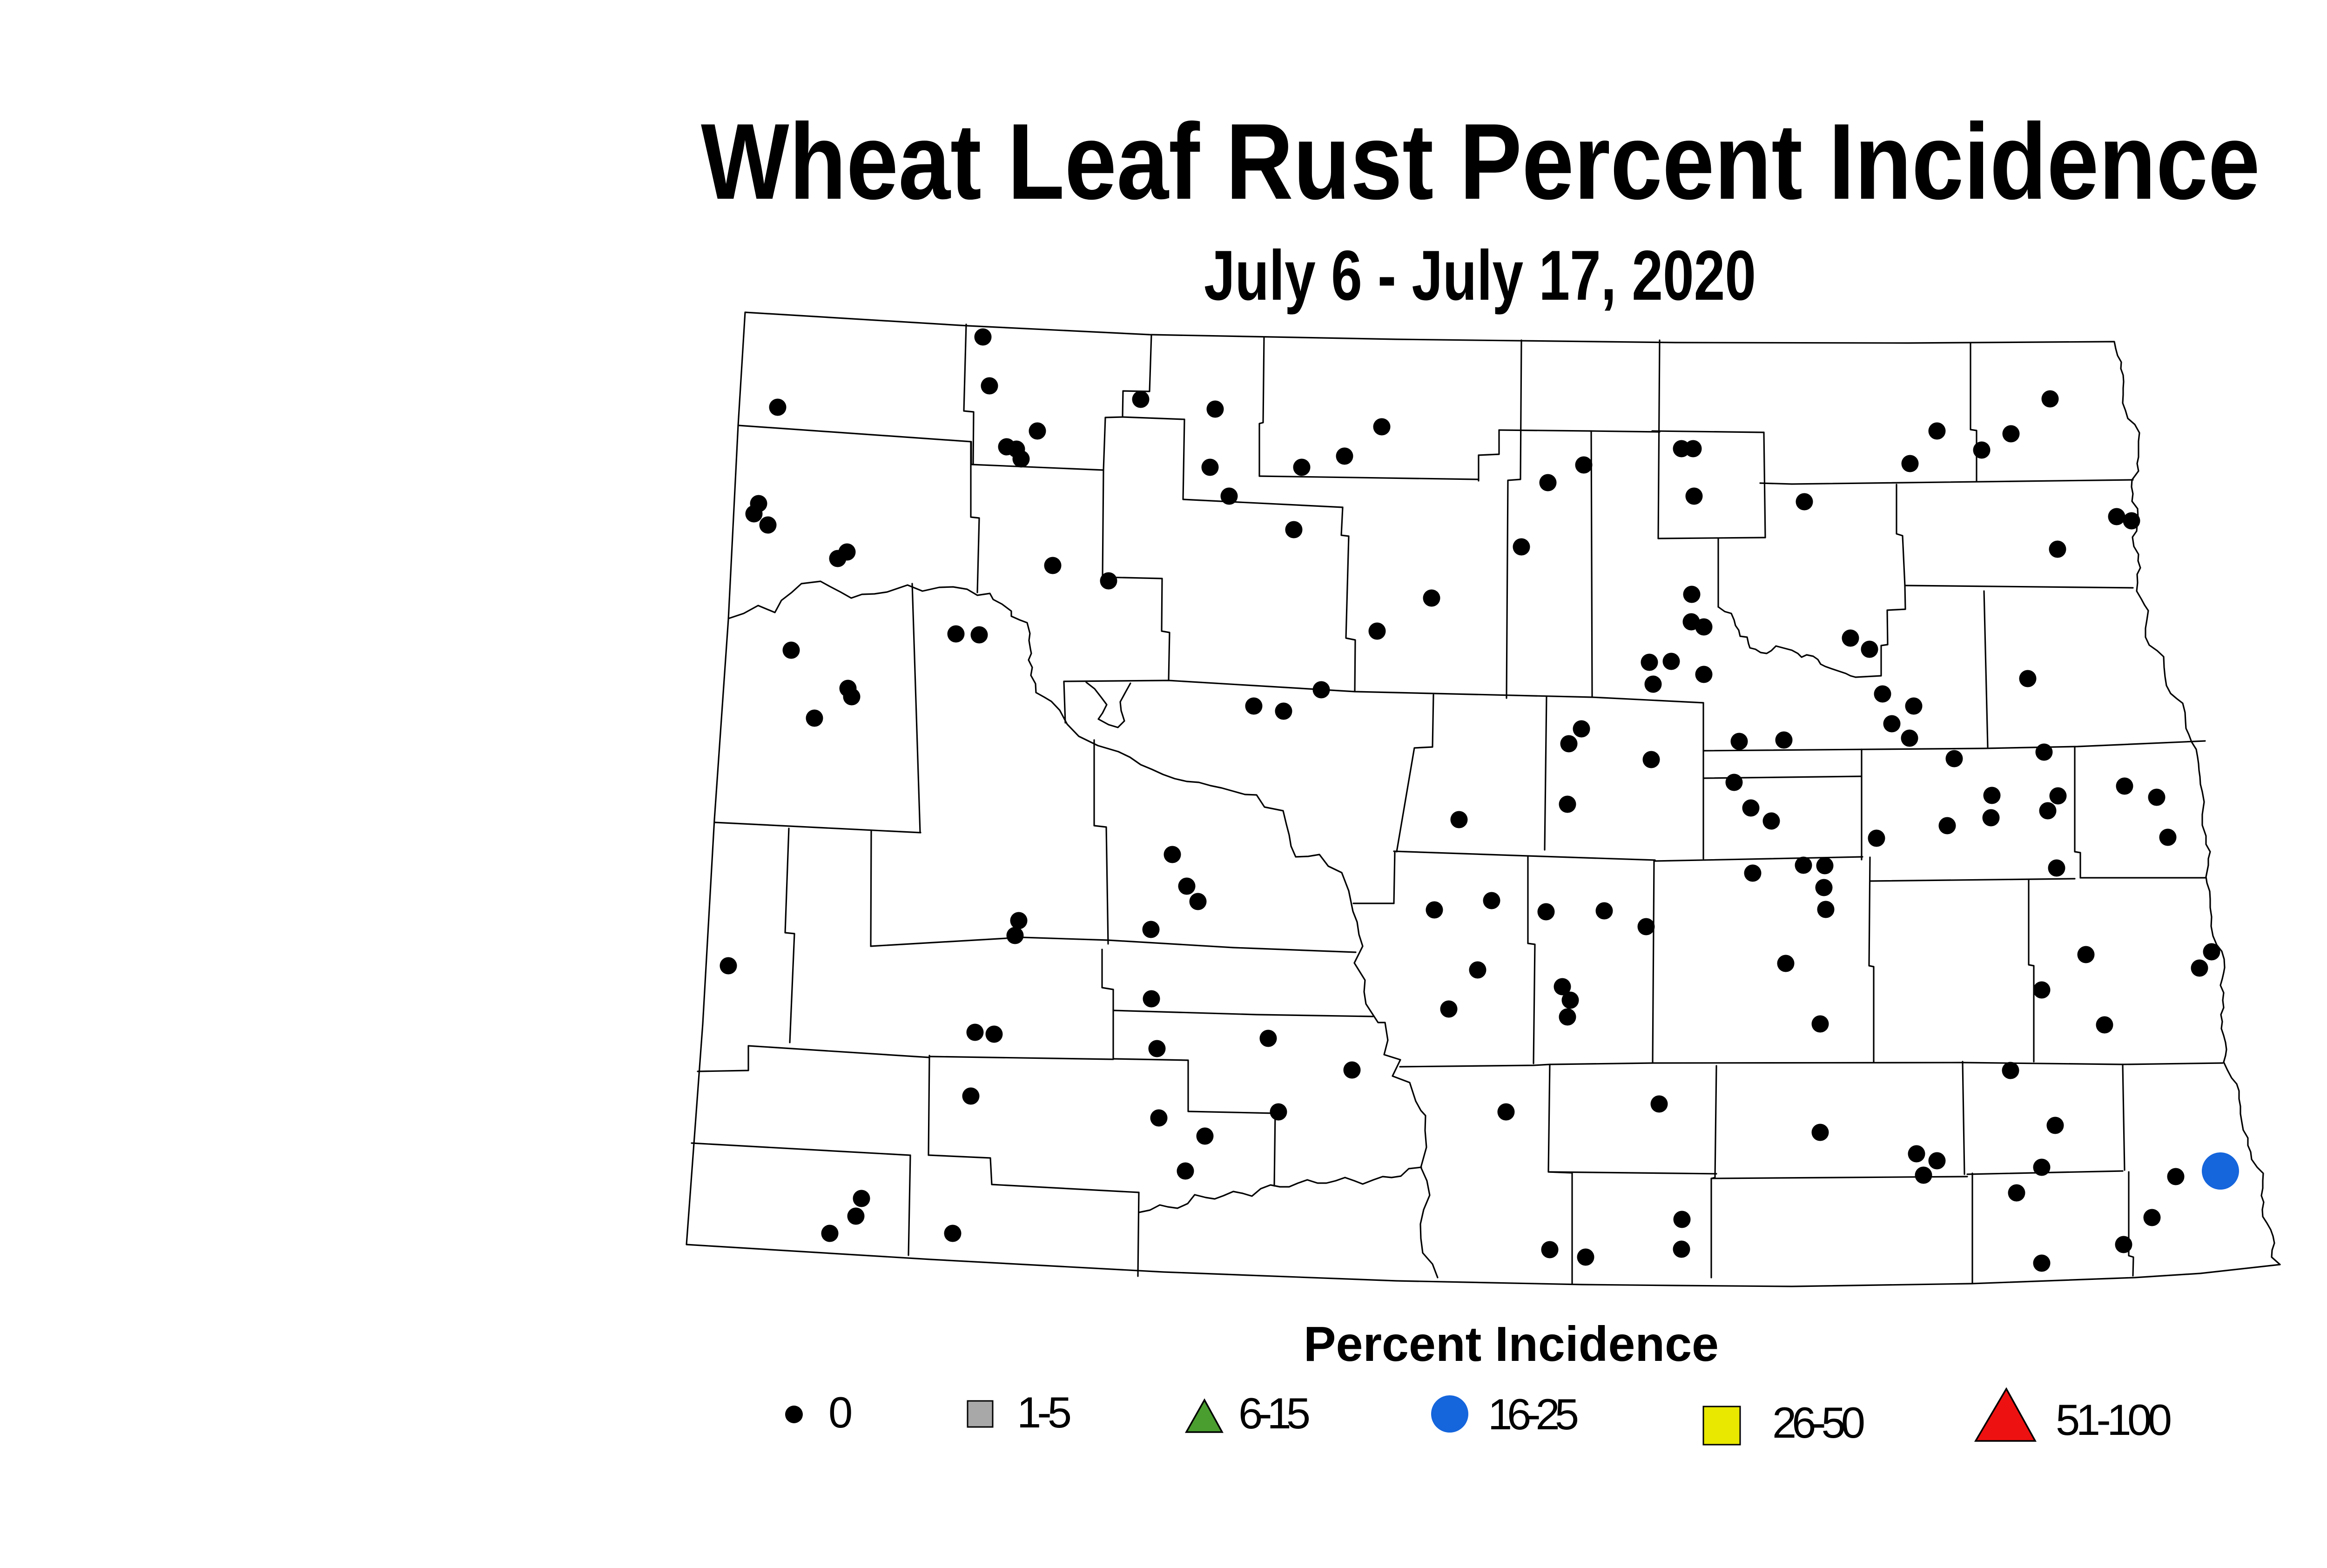 The image size is (2327, 1568). What do you see at coordinates (1480, 161) in the screenshot?
I see `svg-text:Wheat Leaf Rust Percent Incide: Wheat Leaf Rust Percent Incidence` at bounding box center [1480, 161].